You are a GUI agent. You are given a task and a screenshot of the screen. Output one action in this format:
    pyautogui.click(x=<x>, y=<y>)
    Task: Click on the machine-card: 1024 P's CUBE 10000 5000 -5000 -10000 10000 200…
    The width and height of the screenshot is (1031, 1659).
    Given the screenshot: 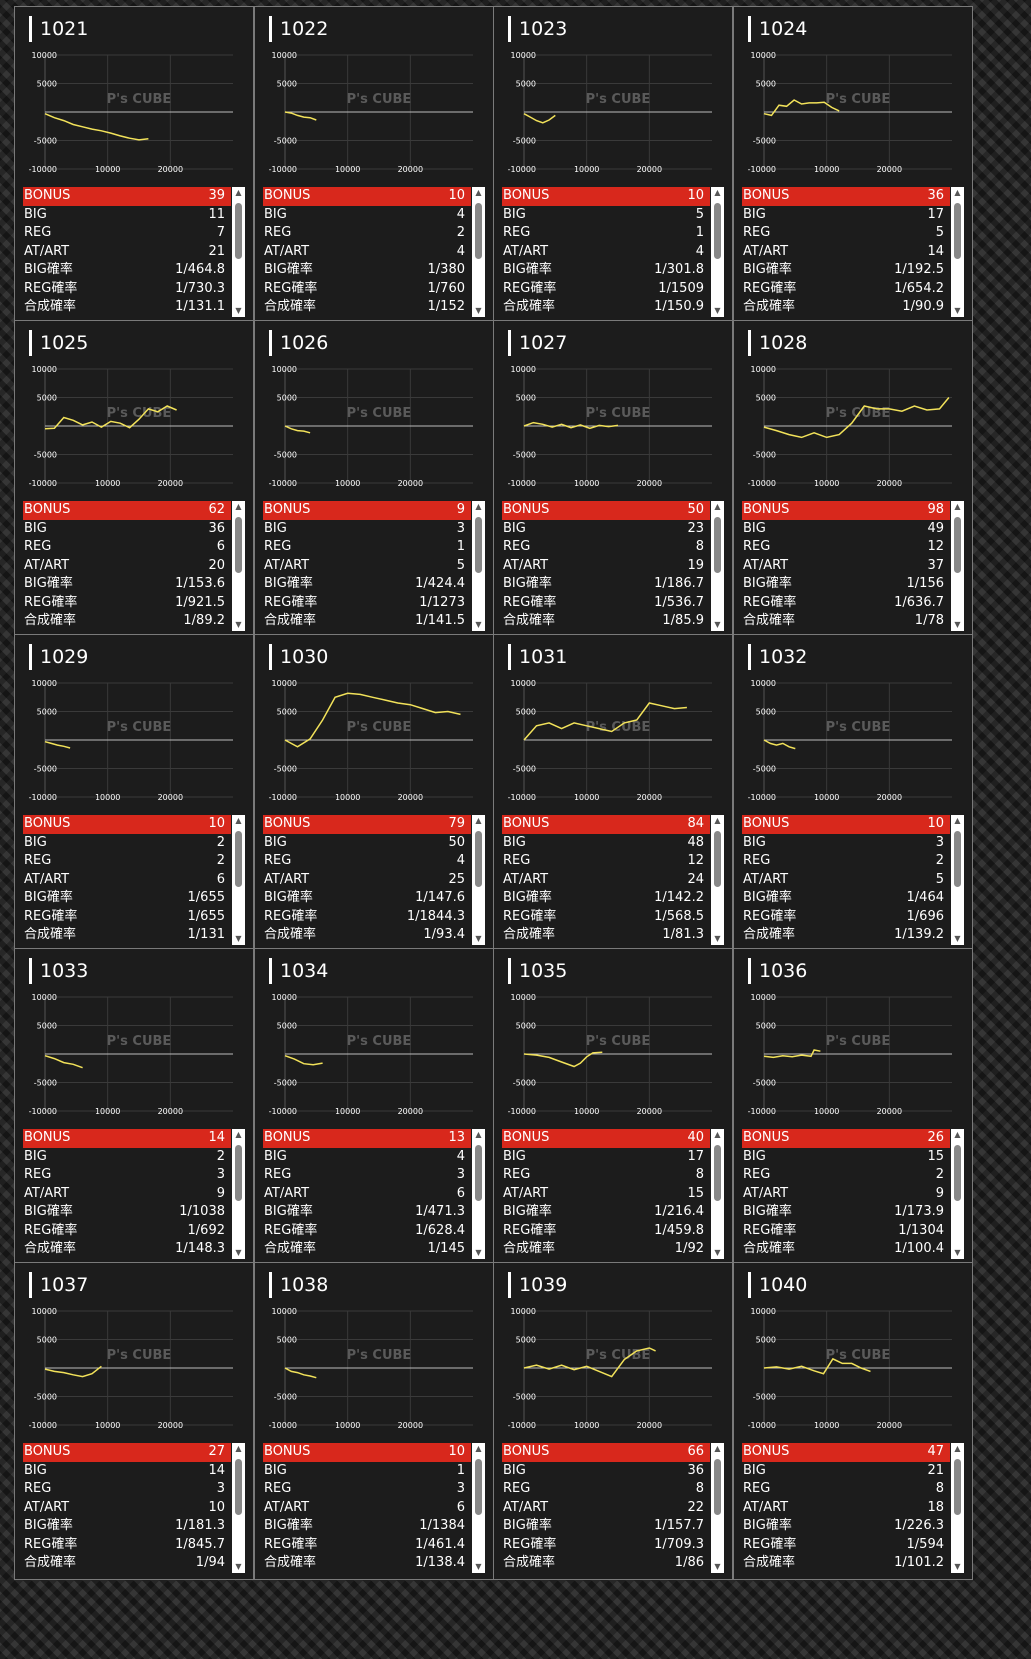 What is the action you would take?
    pyautogui.click(x=853, y=165)
    